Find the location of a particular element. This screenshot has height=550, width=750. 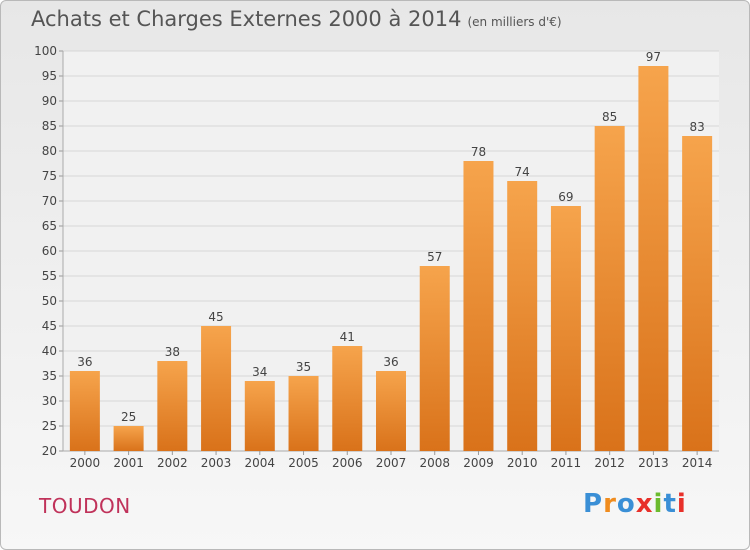

bar-value-label: 83 is located at coordinates (696, 127).